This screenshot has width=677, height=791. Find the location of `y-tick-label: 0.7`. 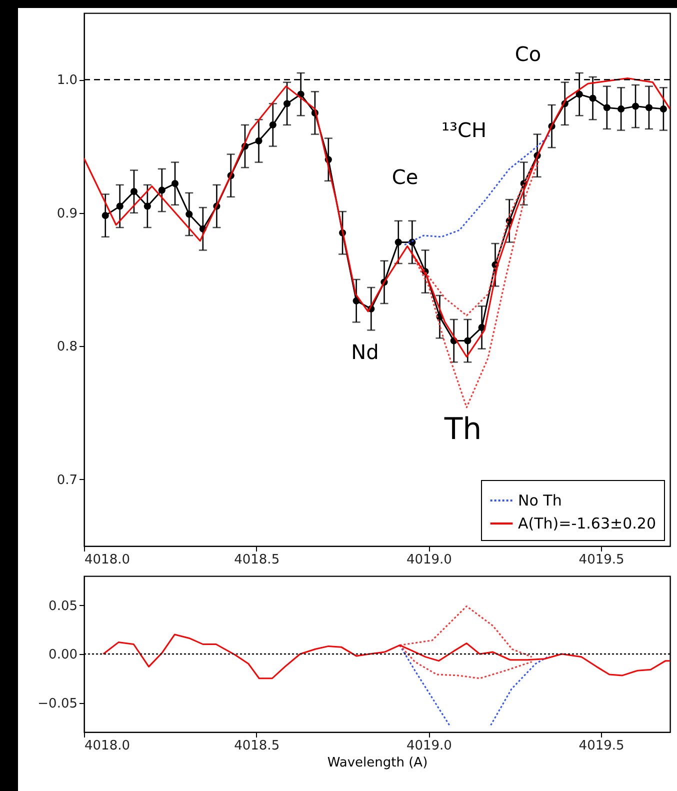

y-tick-label: 0.7 is located at coordinates (67, 480).